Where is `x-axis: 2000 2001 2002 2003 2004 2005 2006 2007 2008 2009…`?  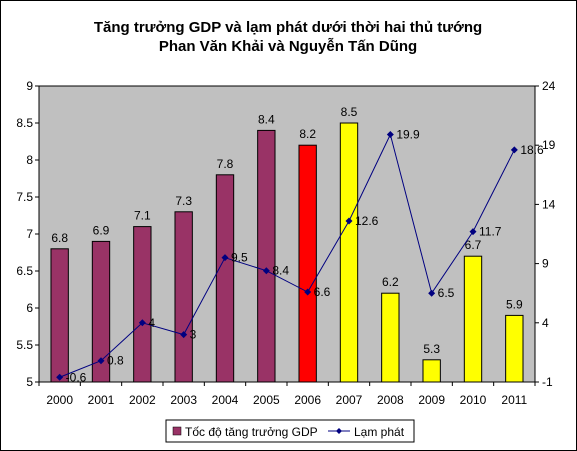
x-axis: 2000 2001 2002 2003 2004 2005 2006 2007 2008 2009… is located at coordinates (287, 394).